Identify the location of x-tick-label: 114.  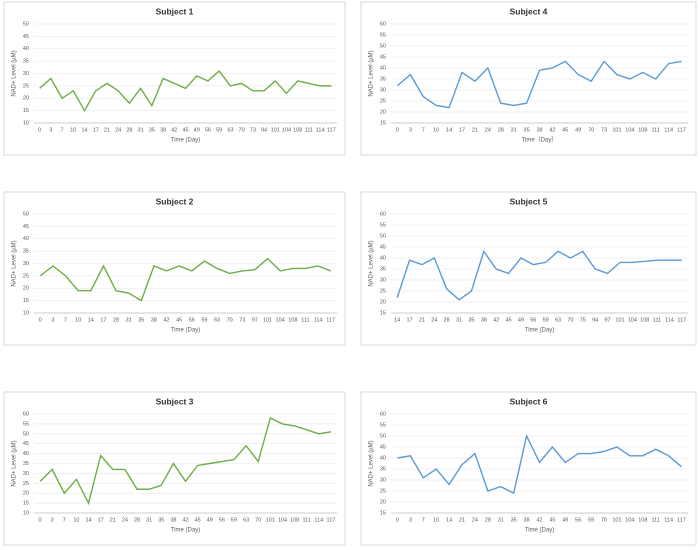
(669, 320).